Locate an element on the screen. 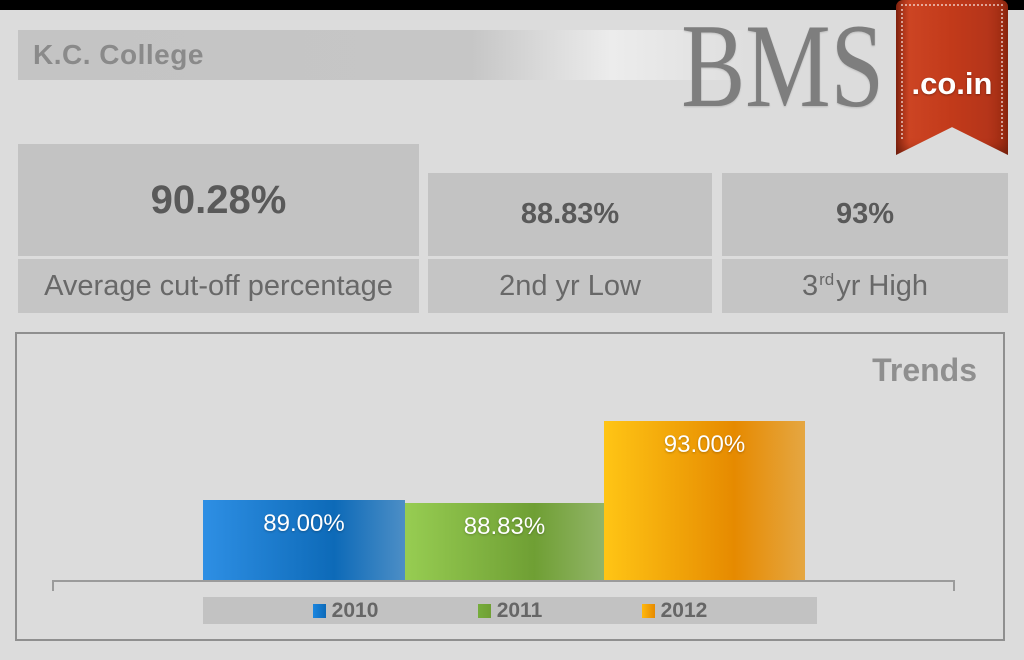  stat-3rd-yr-high-value: 93% is located at coordinates (865, 214).